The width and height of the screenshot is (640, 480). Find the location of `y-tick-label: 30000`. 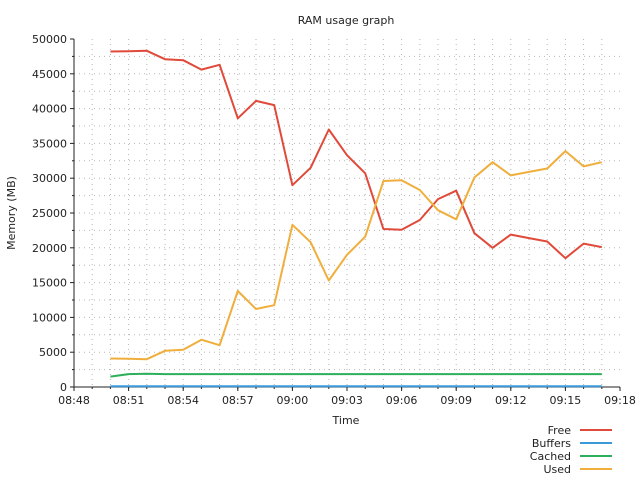

y-tick-label: 30000 is located at coordinates (49, 178).